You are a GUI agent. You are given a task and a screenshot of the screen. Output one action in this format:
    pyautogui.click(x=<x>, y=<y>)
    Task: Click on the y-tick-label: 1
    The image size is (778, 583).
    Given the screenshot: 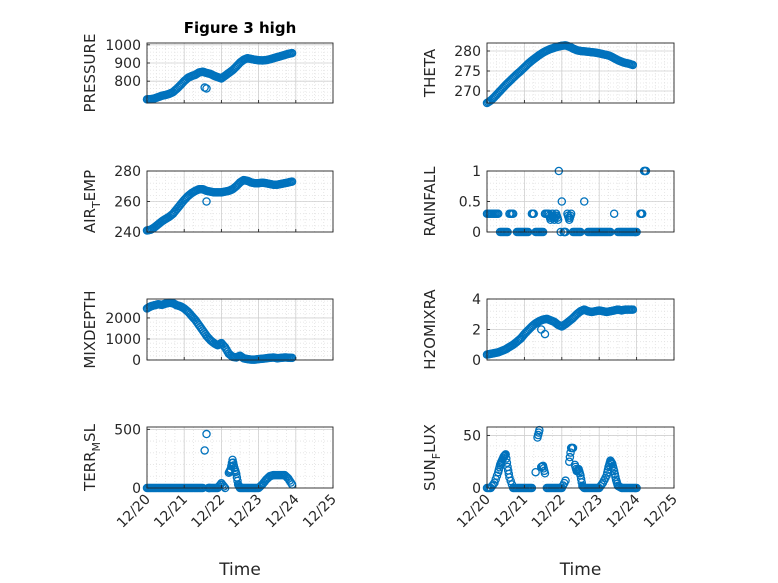 What is the action you would take?
    pyautogui.click(x=476, y=172)
    